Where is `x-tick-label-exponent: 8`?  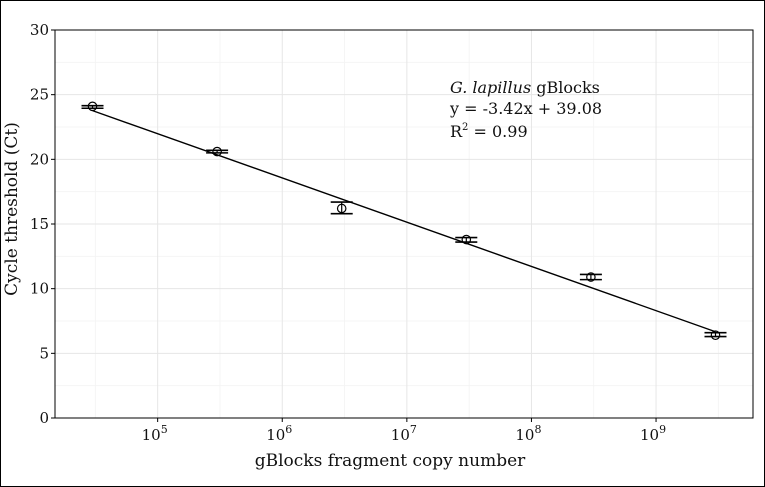
x-tick-label-exponent: 8 is located at coordinates (537, 429).